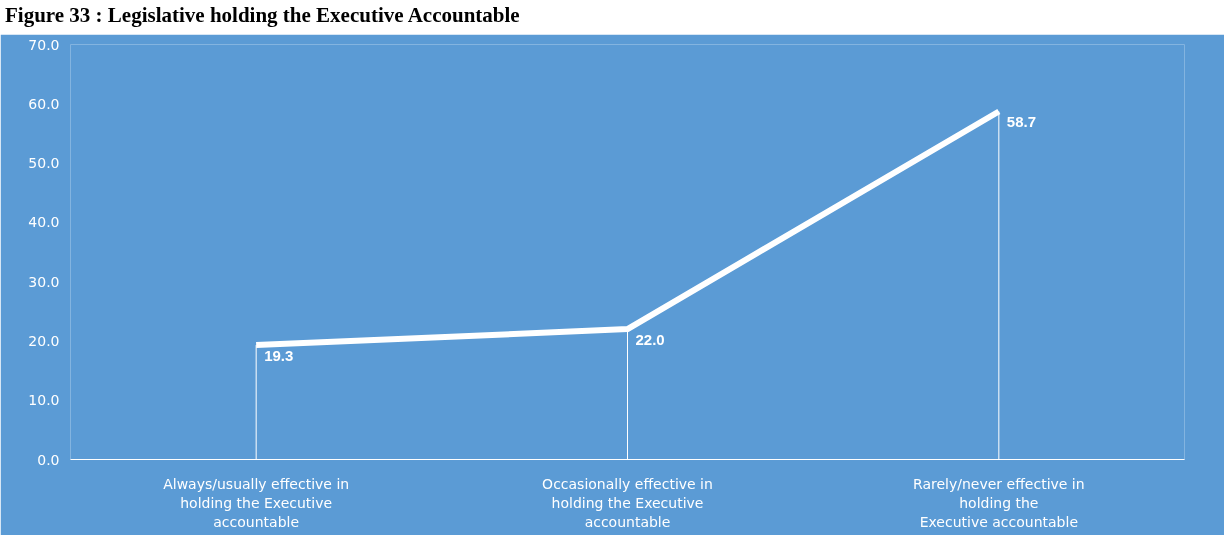 The width and height of the screenshot is (1224, 535). Describe the element at coordinates (44, 340) in the screenshot. I see `y-tick-label: 20.0` at that location.